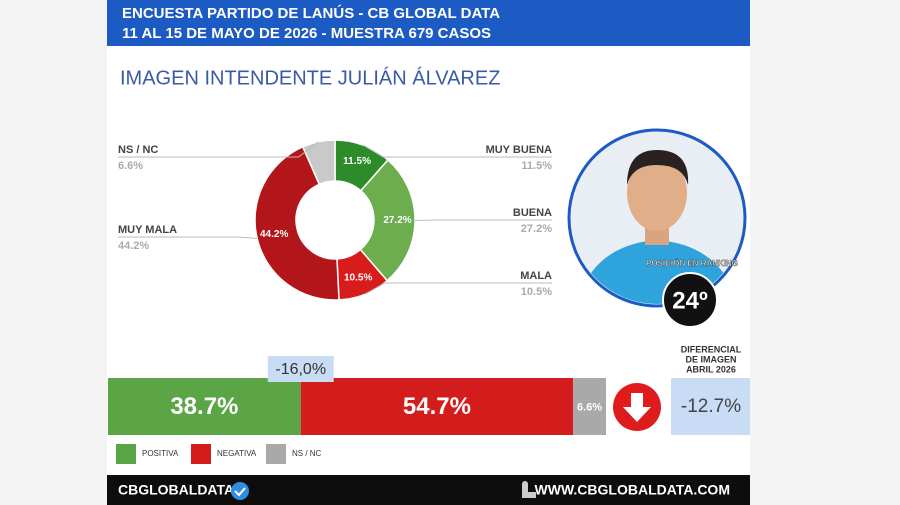 The image size is (900, 505). Describe the element at coordinates (307, 453) in the screenshot. I see `legend-label: NS / NC` at that location.